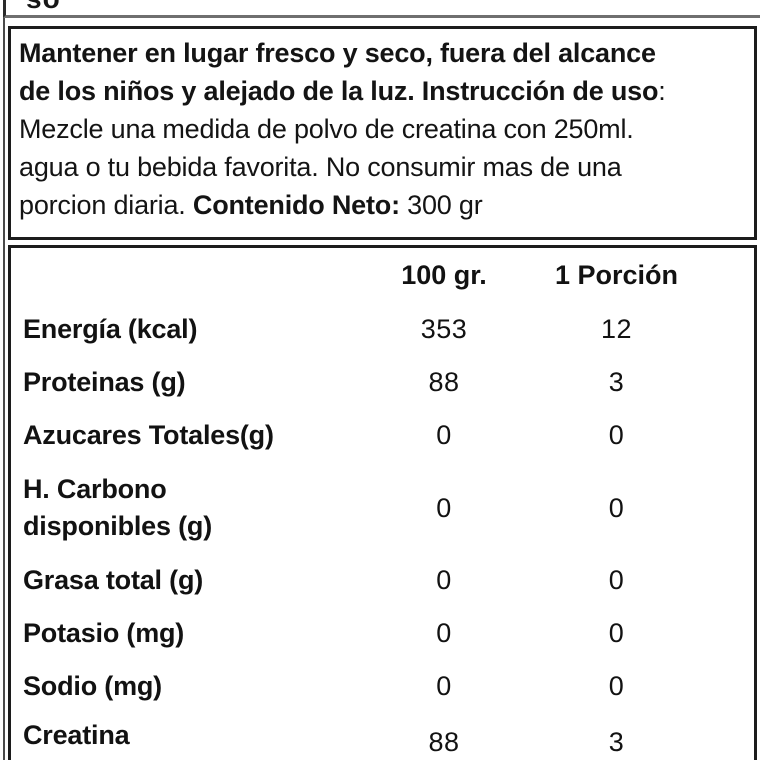  Describe the element at coordinates (382, 580) in the screenshot. I see `table-row: Grasa total (g) 0 0` at that location.